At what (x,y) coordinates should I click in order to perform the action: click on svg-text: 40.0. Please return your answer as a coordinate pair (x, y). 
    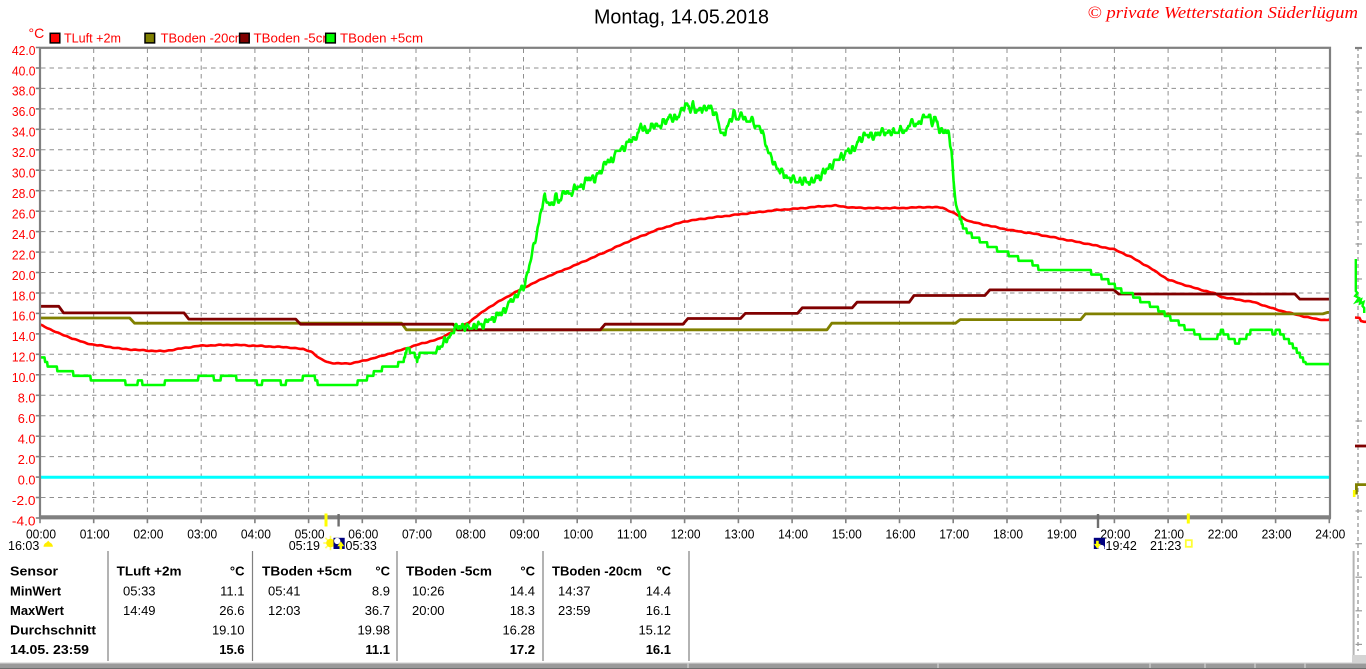
    Looking at the image, I should click on (24, 70).